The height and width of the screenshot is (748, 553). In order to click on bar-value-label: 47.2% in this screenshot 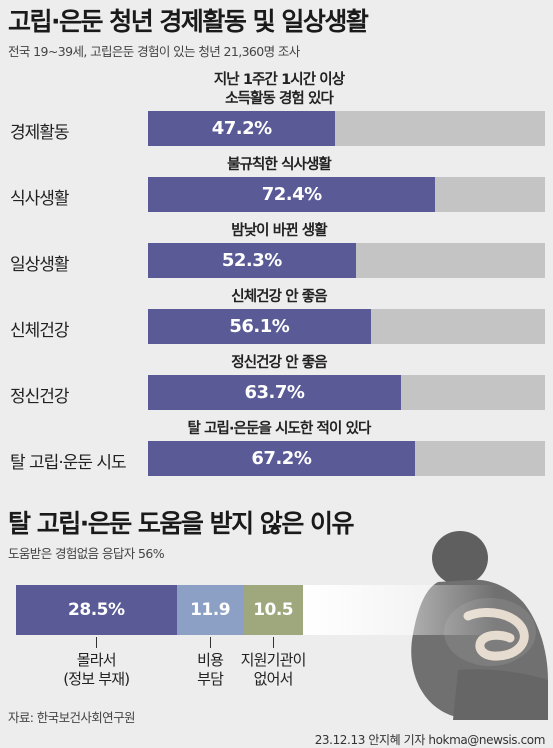, I will do `click(241, 128)`.